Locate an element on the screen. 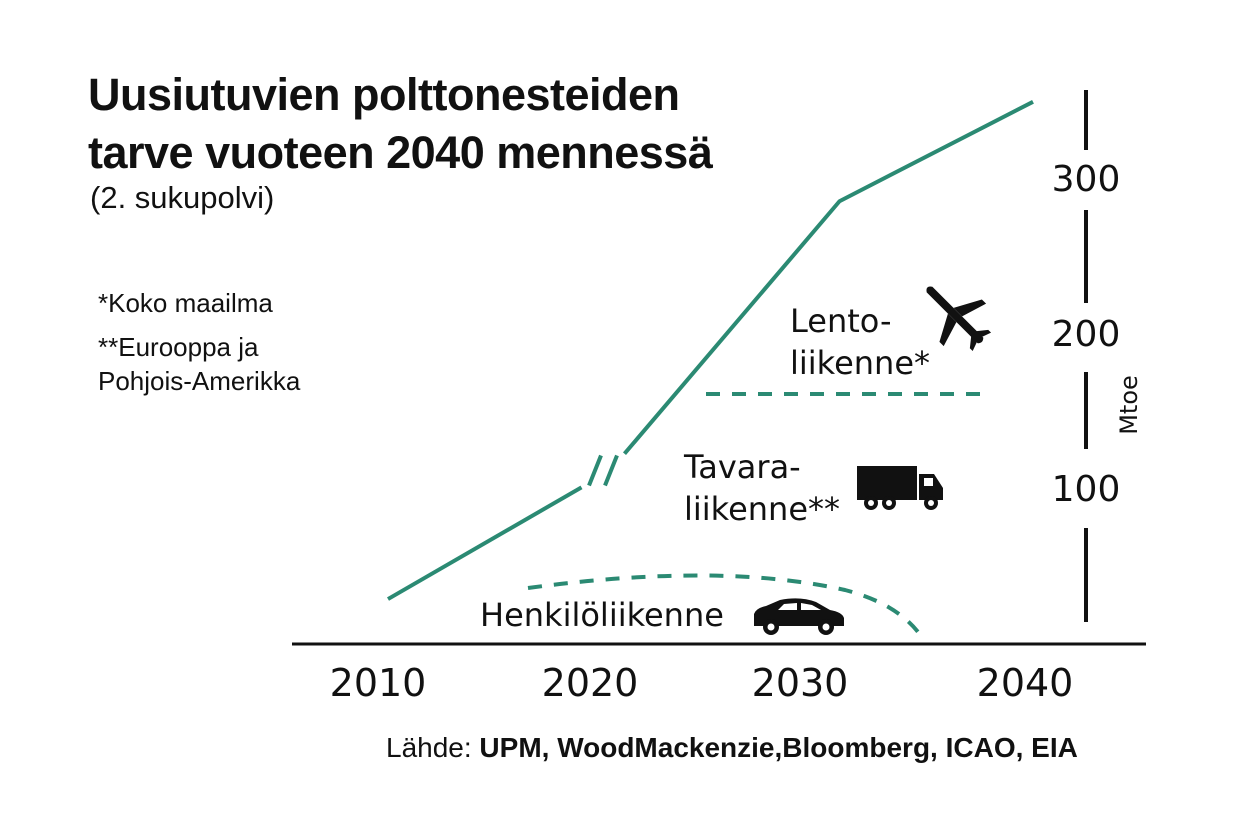  segment-label-freight-line2: liikenne** is located at coordinates (762, 509).